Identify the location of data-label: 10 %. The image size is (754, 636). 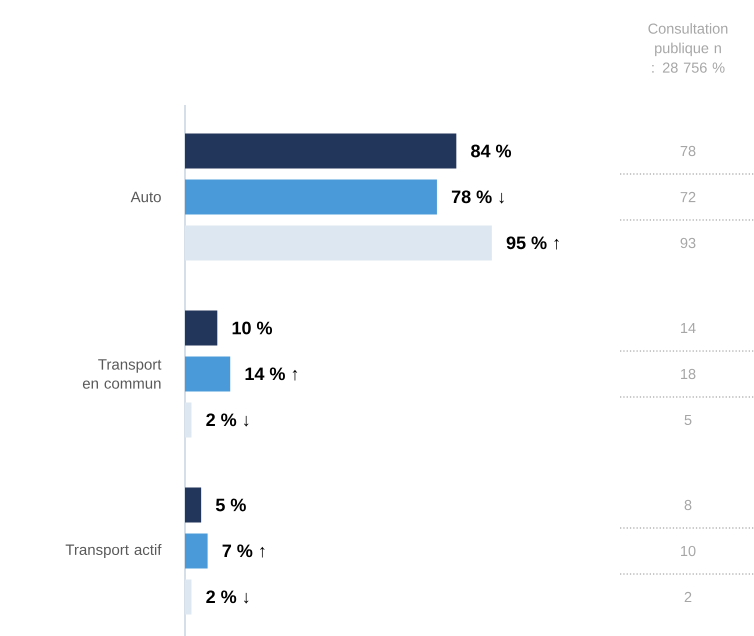
(252, 328).